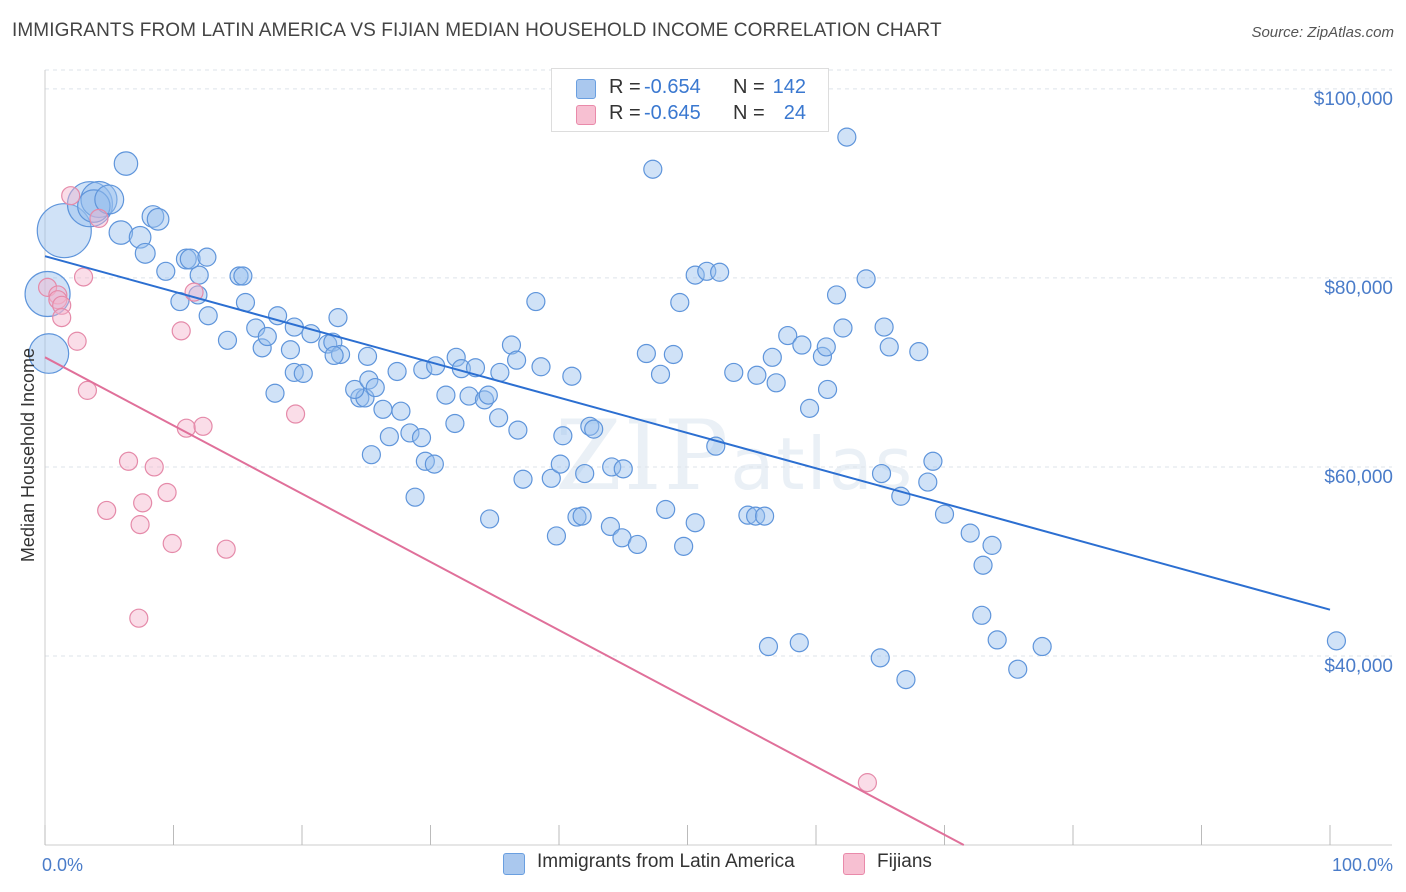  What do you see at coordinates (666, 861) in the screenshot?
I see `bottom-legend-label: Immigrants from Latin America` at bounding box center [666, 861].